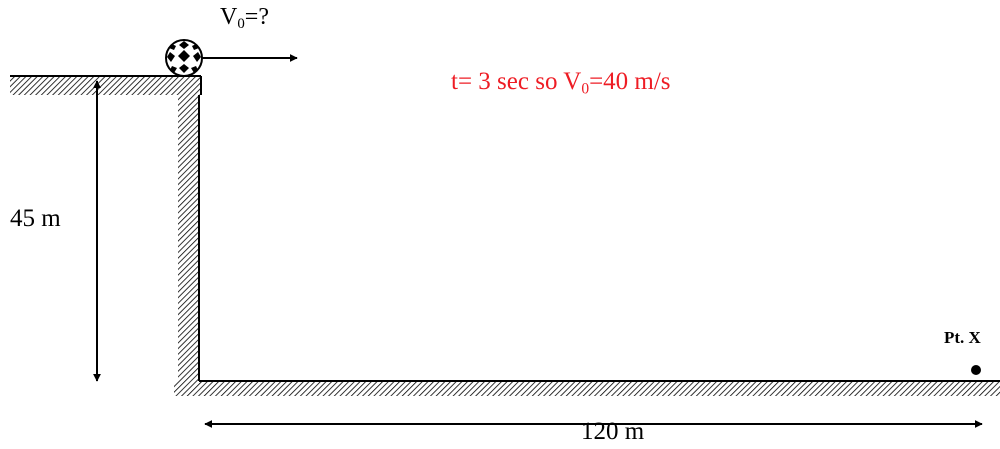  What do you see at coordinates (613, 431) in the screenshot?
I see `distance-label: 120 m` at bounding box center [613, 431].